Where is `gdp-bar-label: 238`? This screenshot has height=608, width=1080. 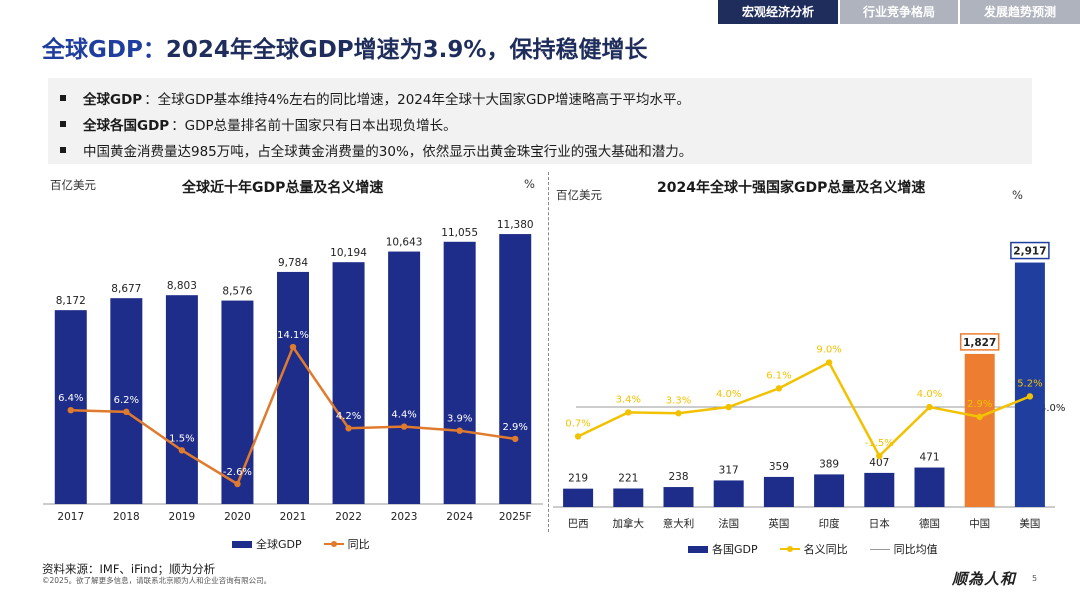 gdp-bar-label: 238 is located at coordinates (678, 477).